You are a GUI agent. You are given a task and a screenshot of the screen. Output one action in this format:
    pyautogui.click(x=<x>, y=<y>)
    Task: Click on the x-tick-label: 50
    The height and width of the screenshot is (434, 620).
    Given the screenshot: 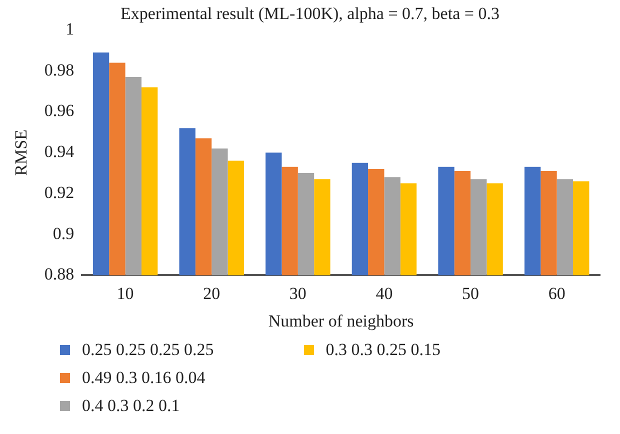 What is the action you would take?
    pyautogui.click(x=471, y=293)
    